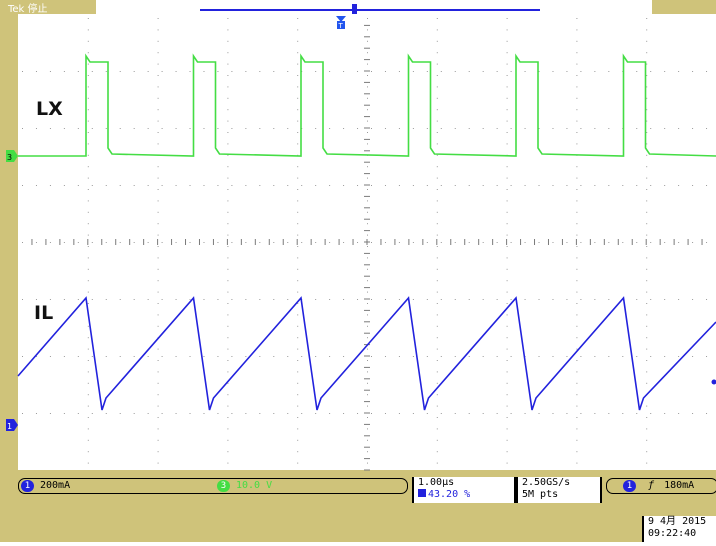  Describe the element at coordinates (464, 490) in the screenshot. I see `timebase-readout: 1.00µs 43.20 %` at that location.